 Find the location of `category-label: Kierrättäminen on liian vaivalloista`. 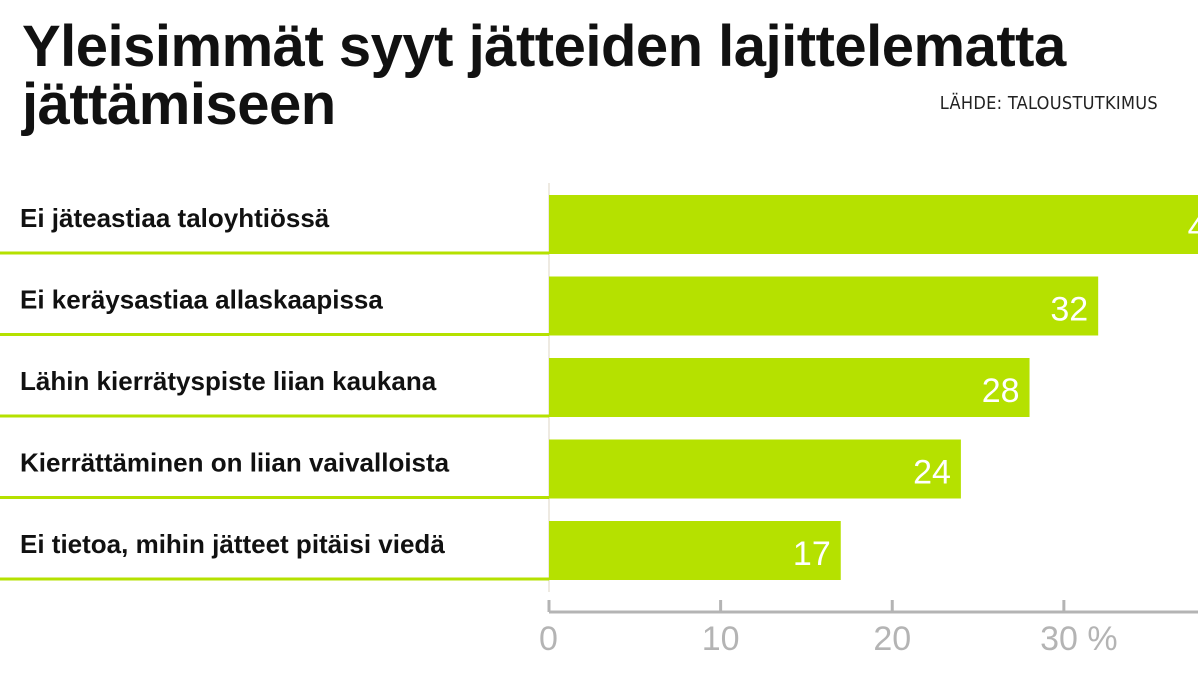

category-label: Kierrättäminen on liian vaivalloista is located at coordinates (235, 463).